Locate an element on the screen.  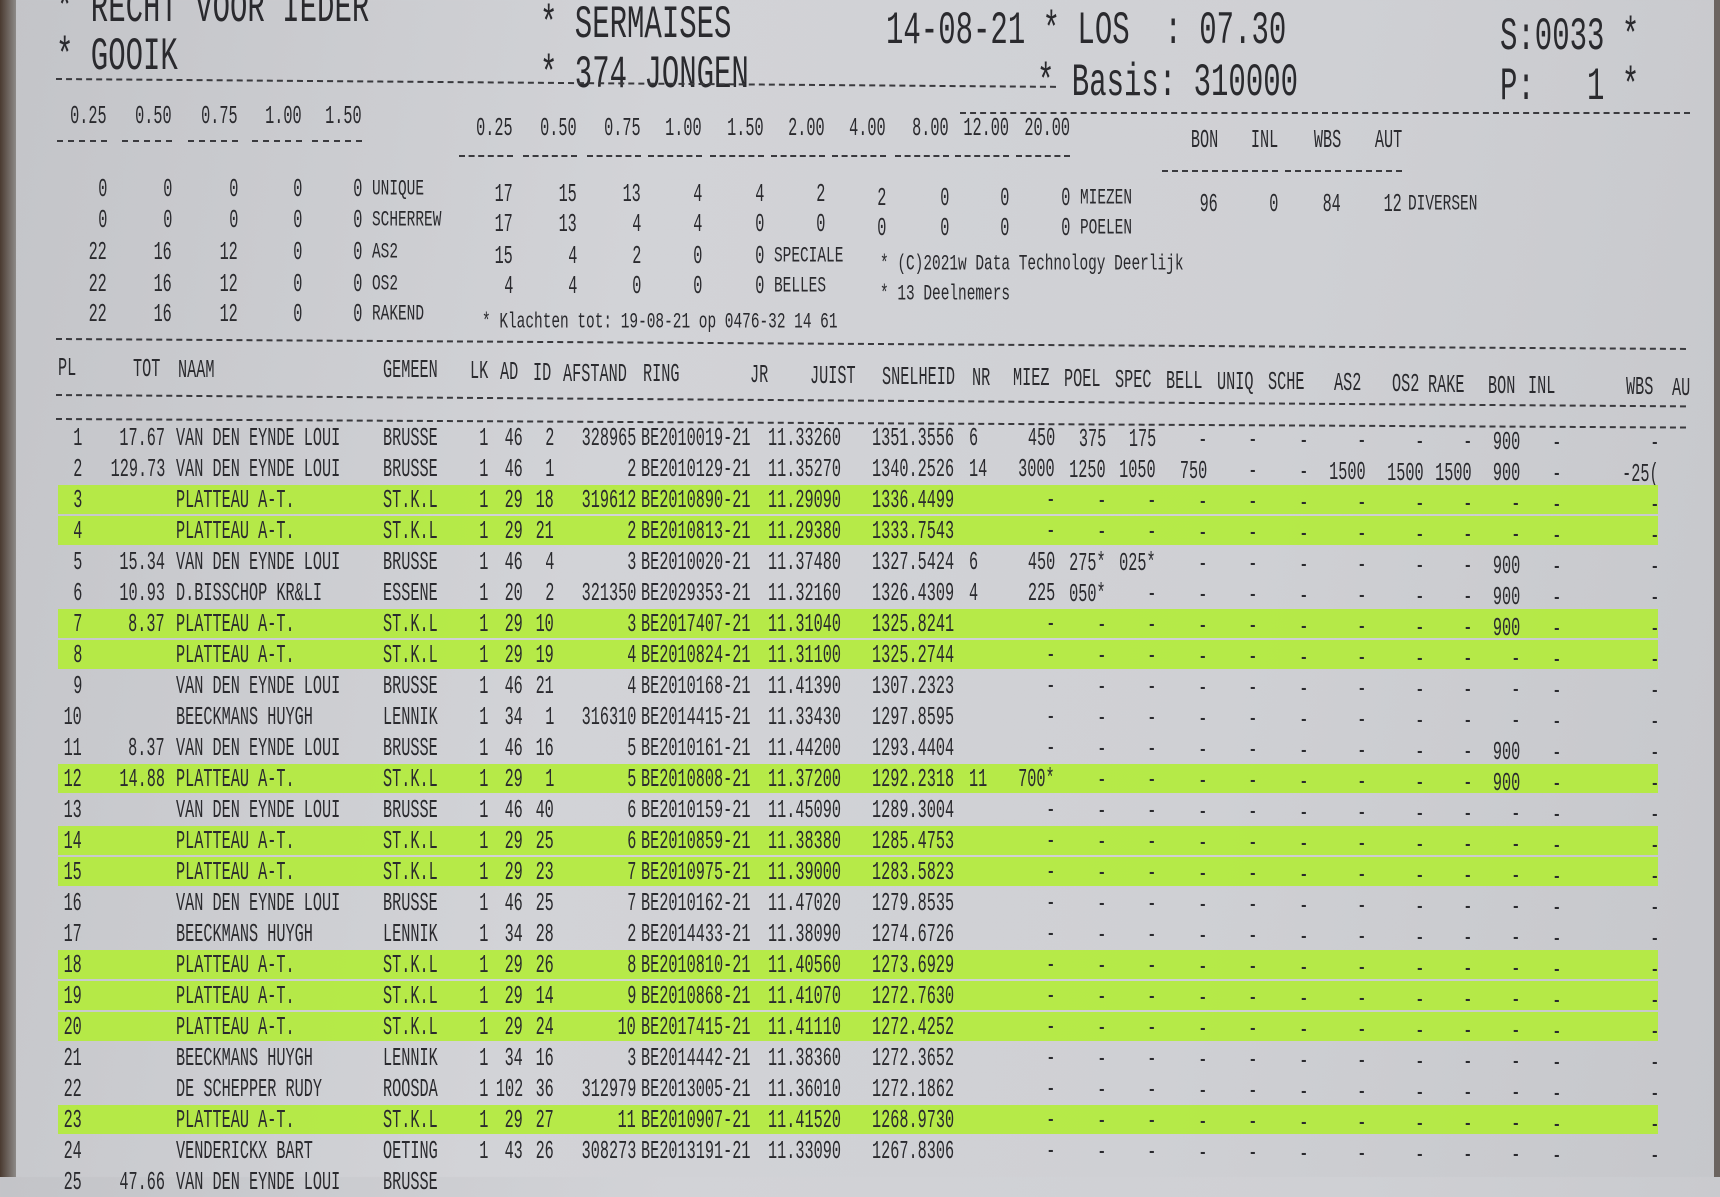
cell-pl: 13 is located at coordinates (72, 810).